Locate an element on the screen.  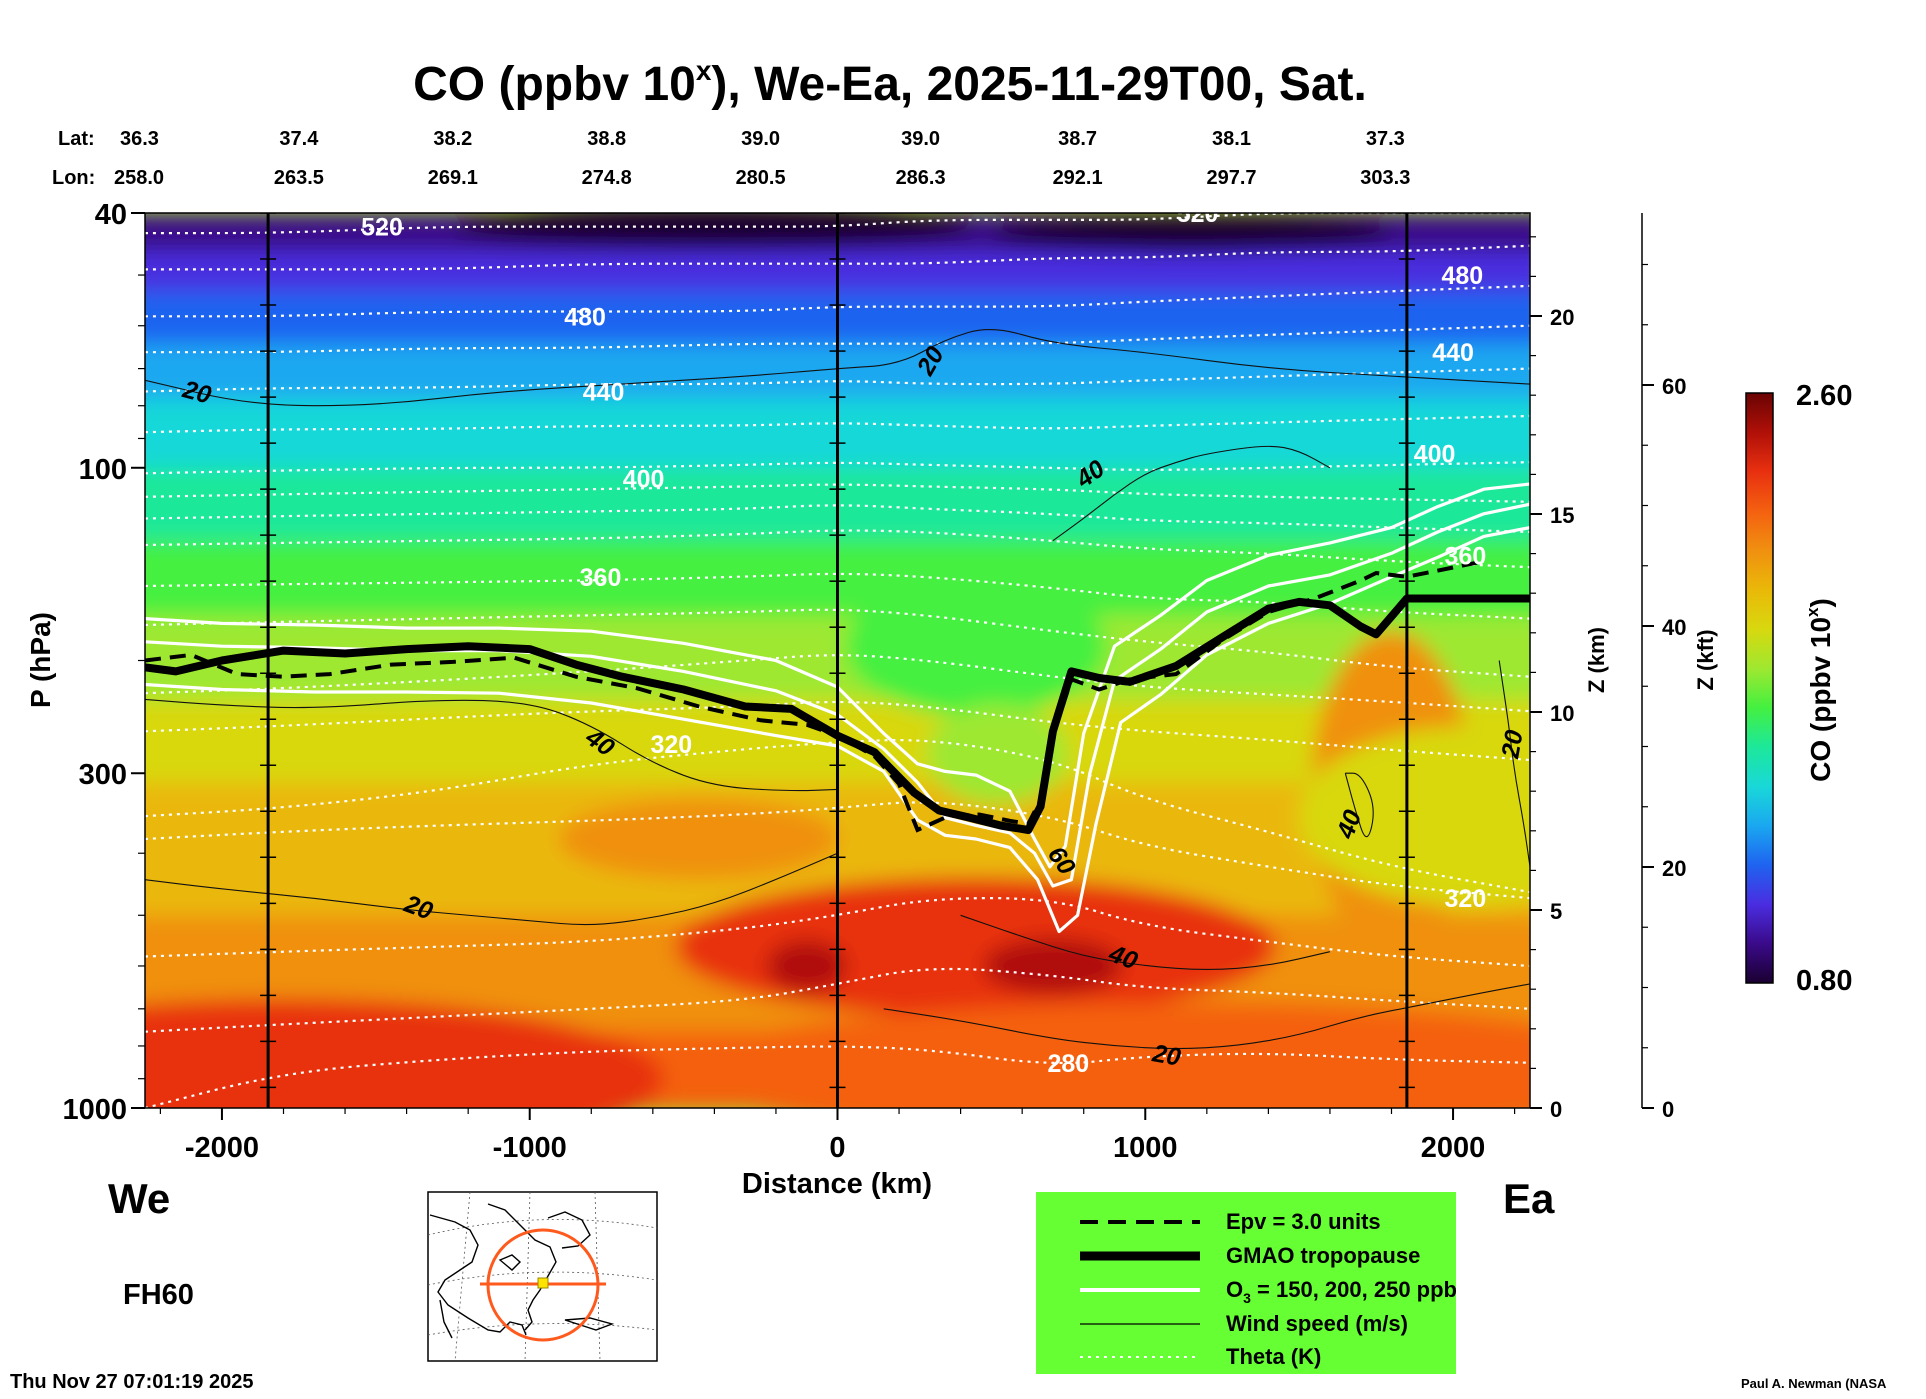
tropopause-line is located at coordinates (837, 714).